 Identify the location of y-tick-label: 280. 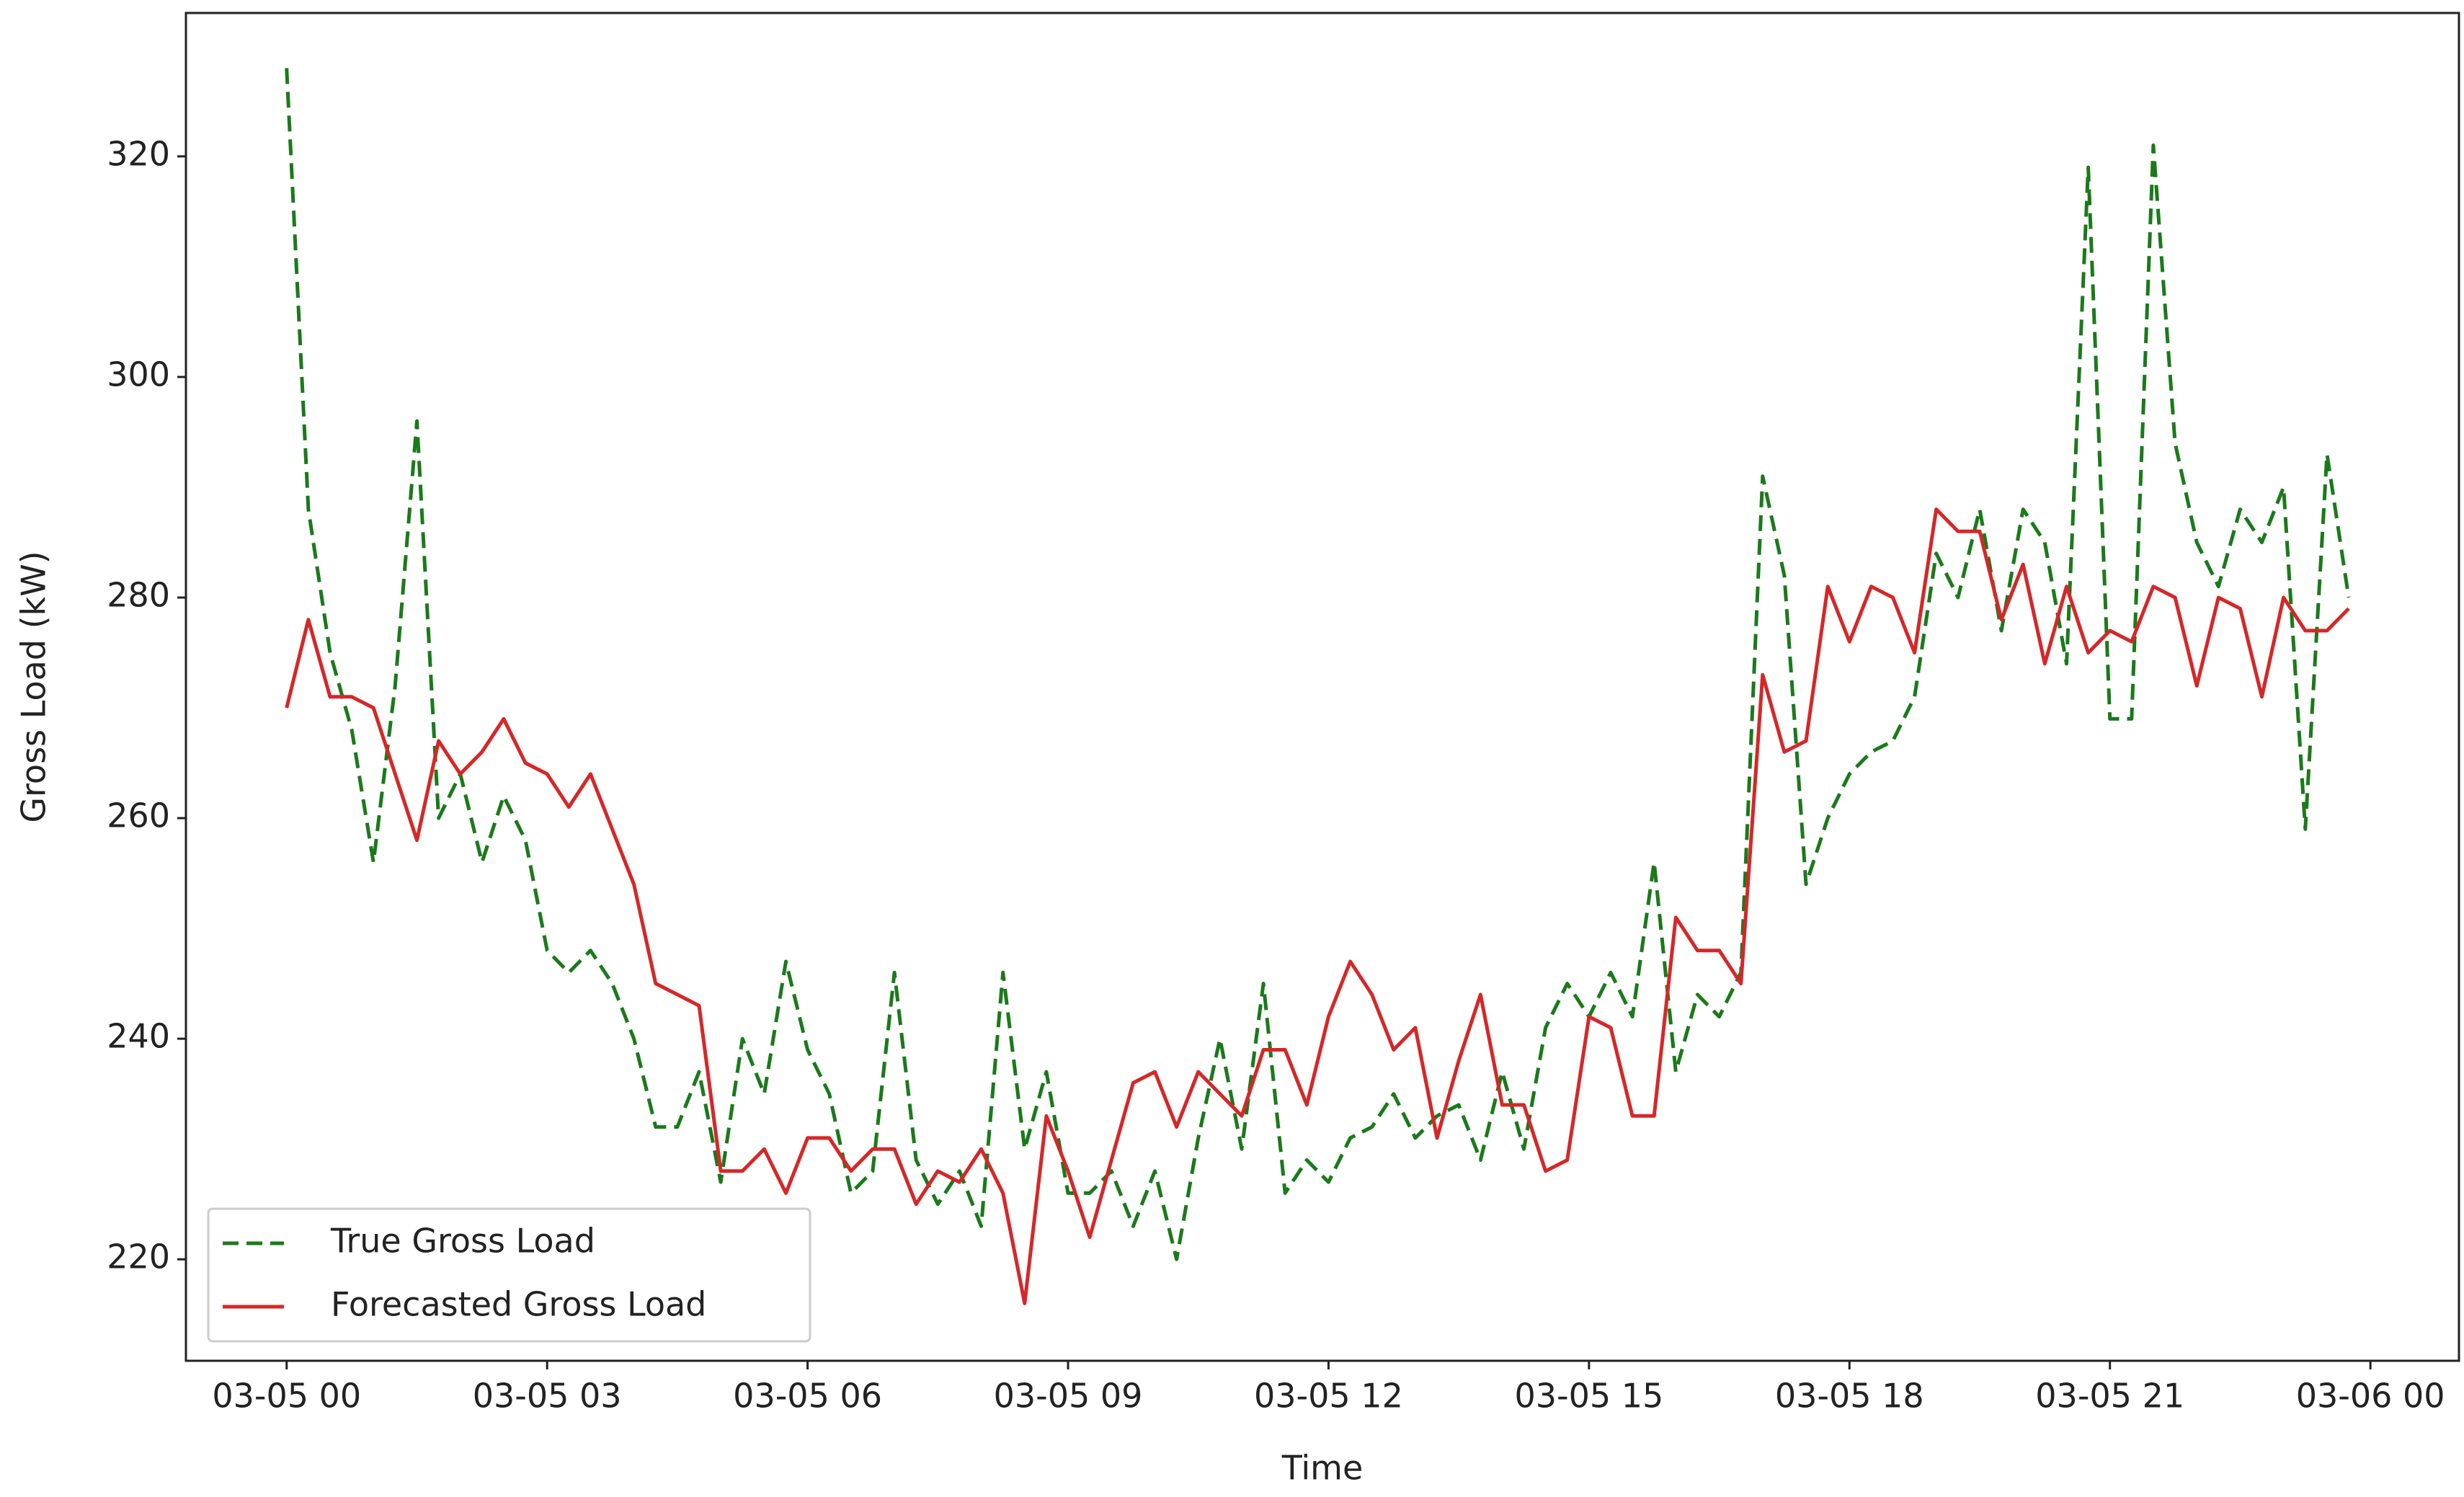
(138, 595).